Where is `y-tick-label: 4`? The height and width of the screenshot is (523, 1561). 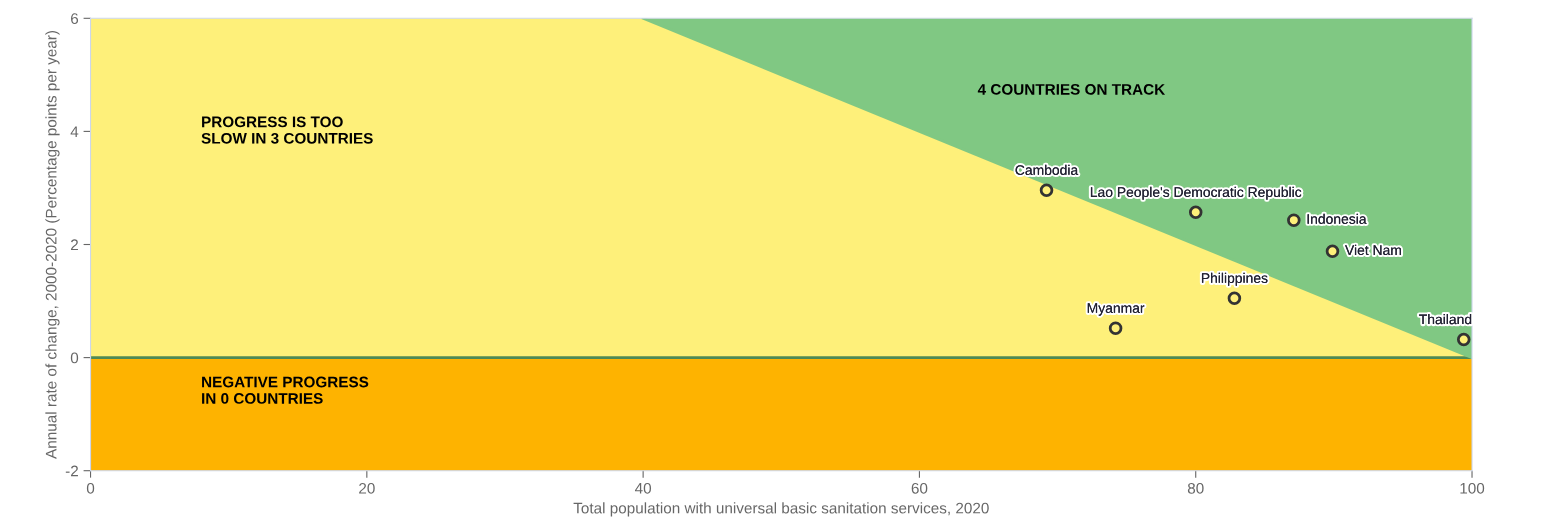 y-tick-label: 4 is located at coordinates (74, 131).